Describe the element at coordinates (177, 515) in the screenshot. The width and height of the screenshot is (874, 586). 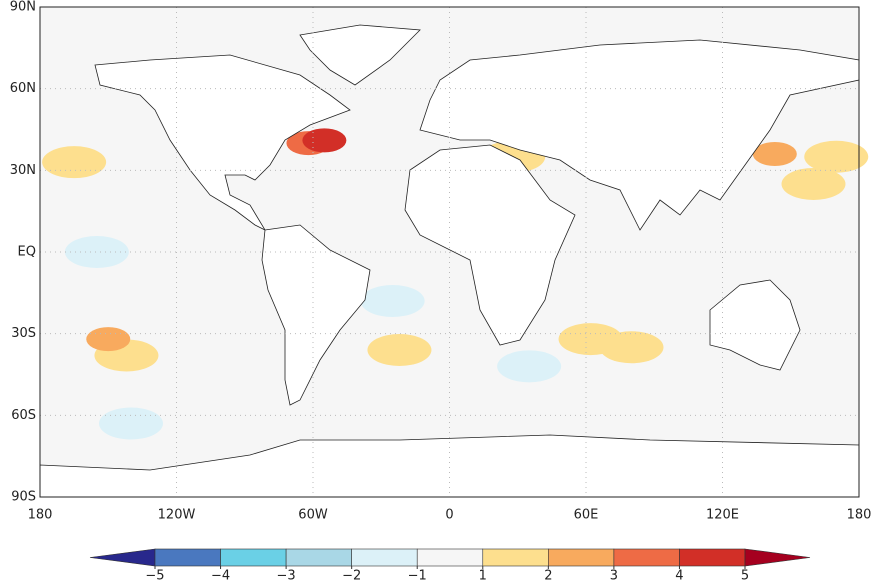
I see `x-tick-label: 120W` at that location.